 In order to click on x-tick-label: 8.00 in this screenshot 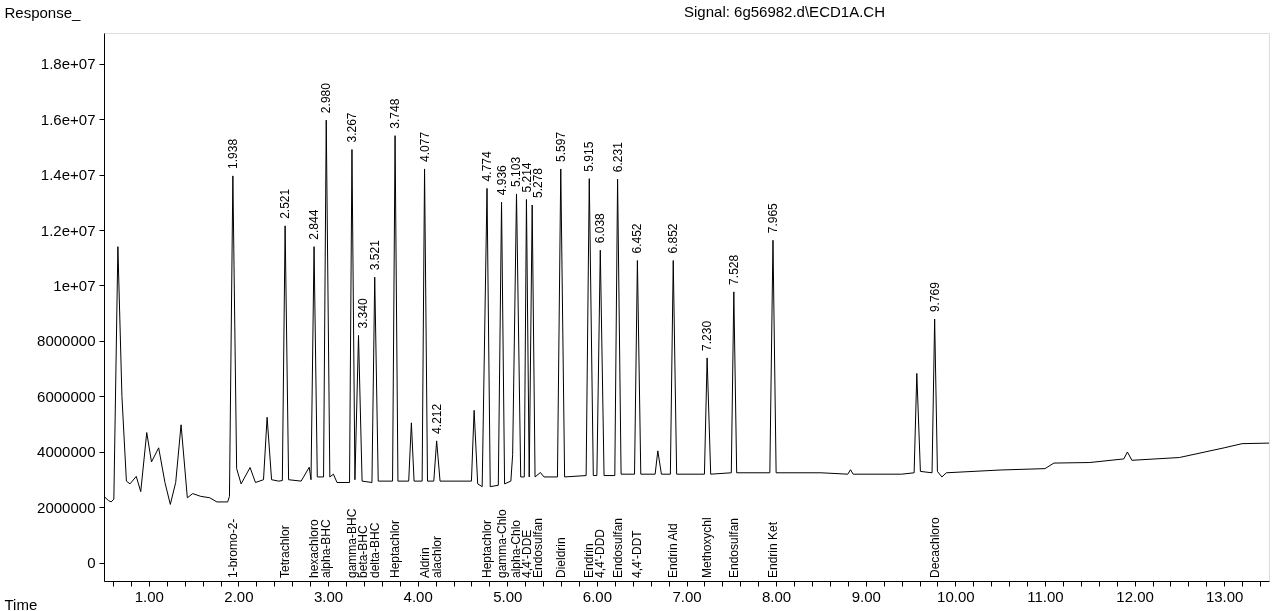, I will do `click(777, 596)`.